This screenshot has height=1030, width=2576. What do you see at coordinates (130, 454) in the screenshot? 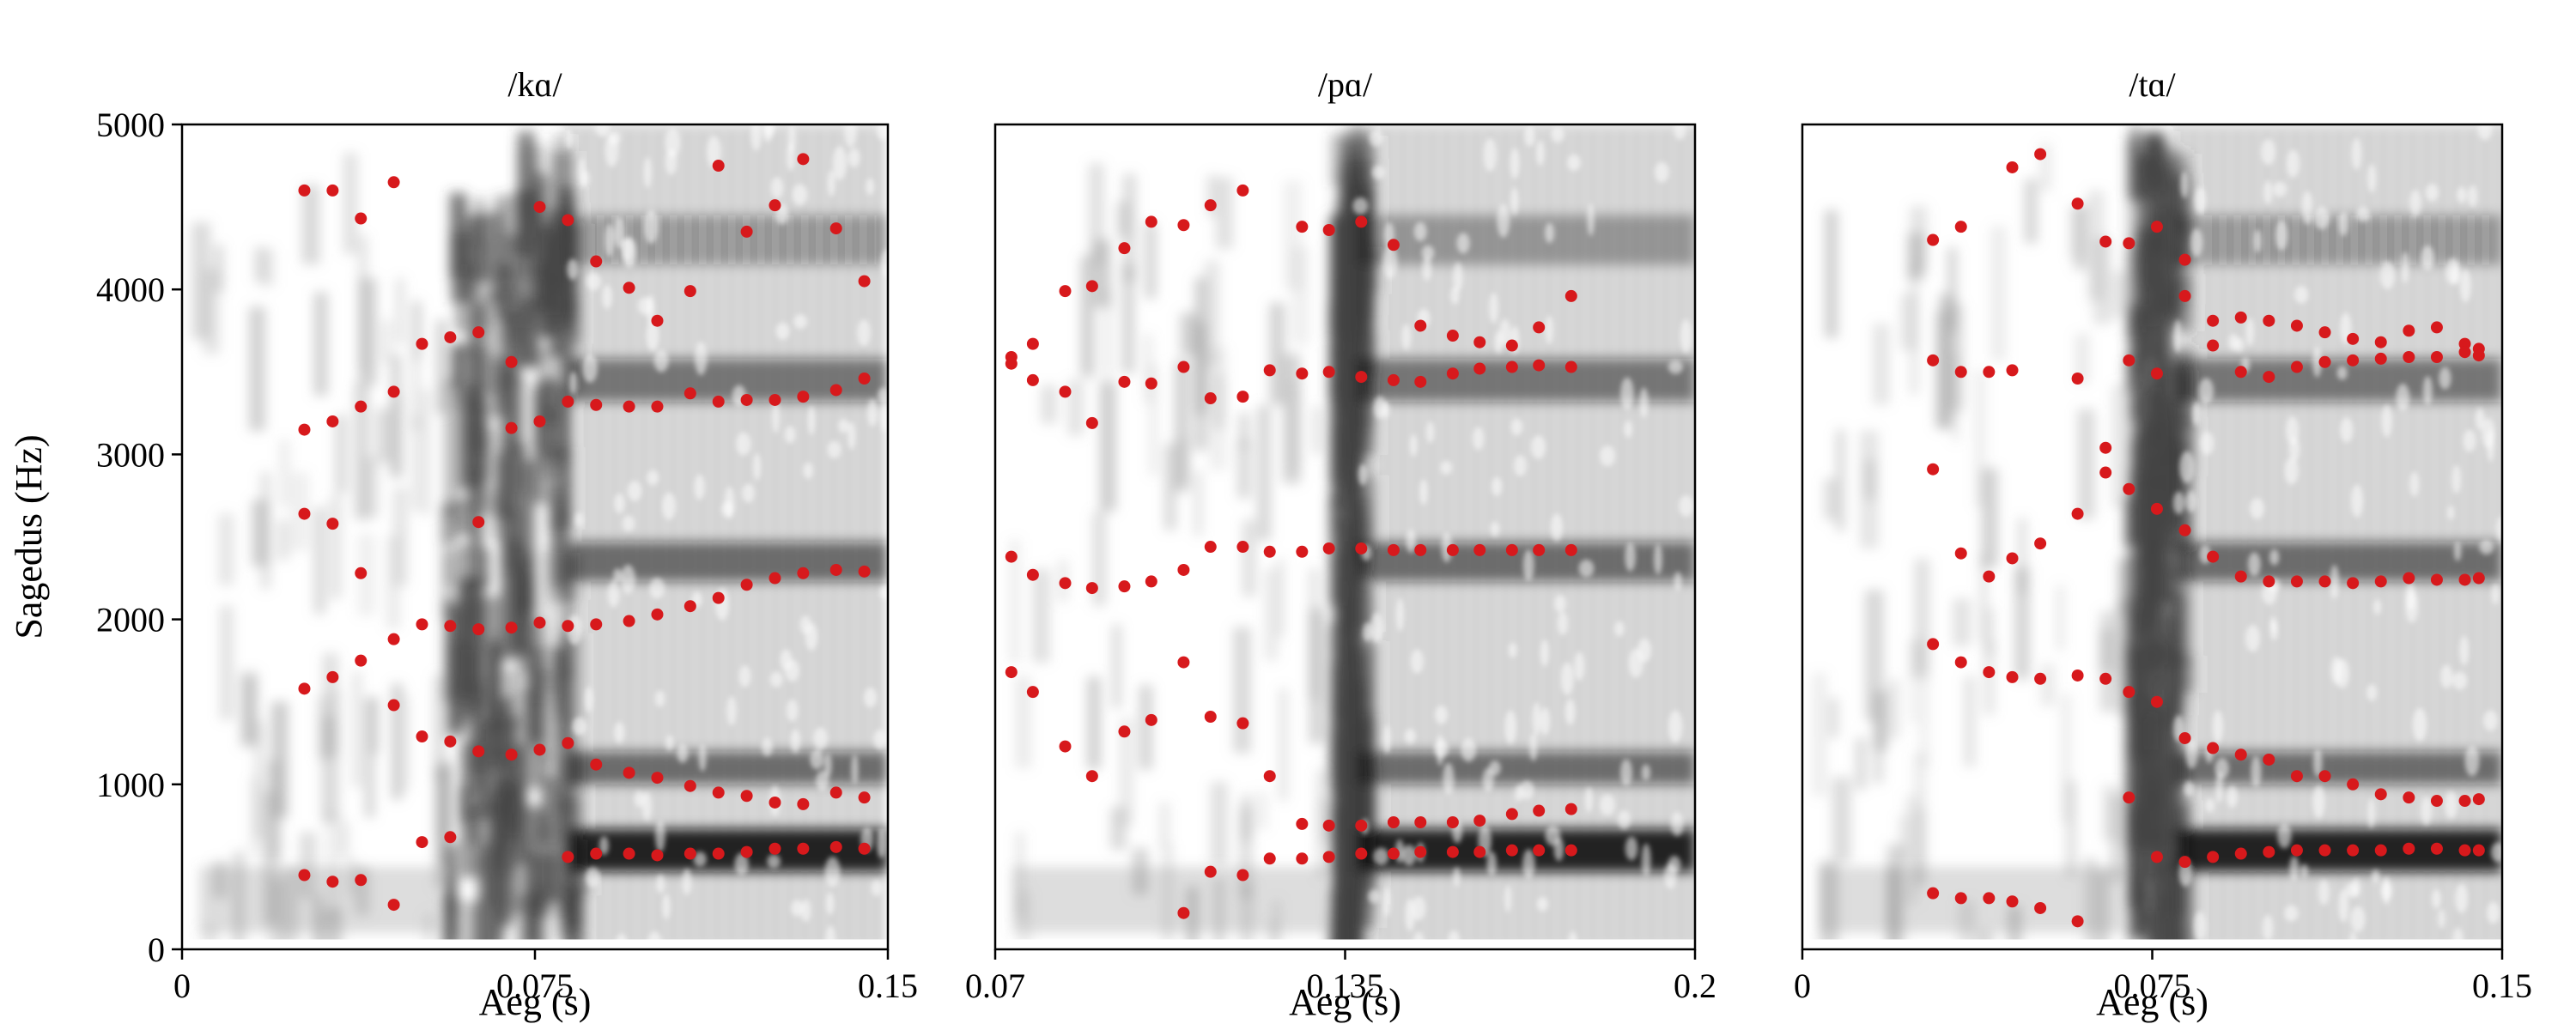
I see `y-tick-label: 3000` at bounding box center [130, 454].